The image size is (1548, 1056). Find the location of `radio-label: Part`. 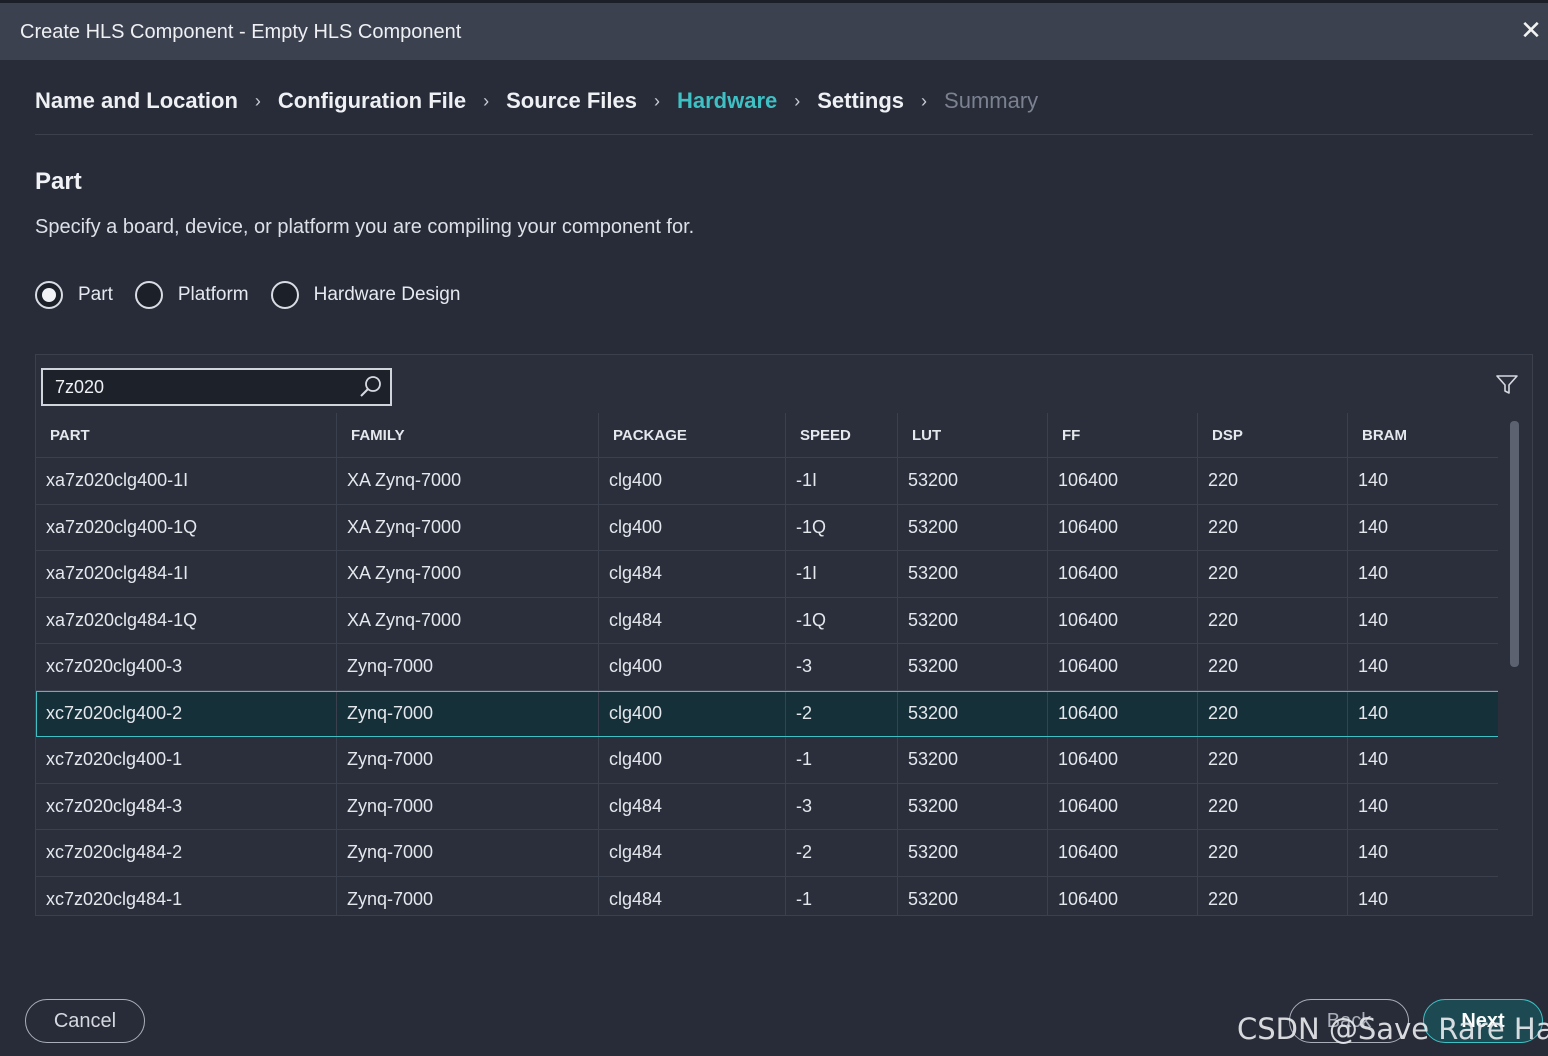

radio-label: Part is located at coordinates (95, 294).